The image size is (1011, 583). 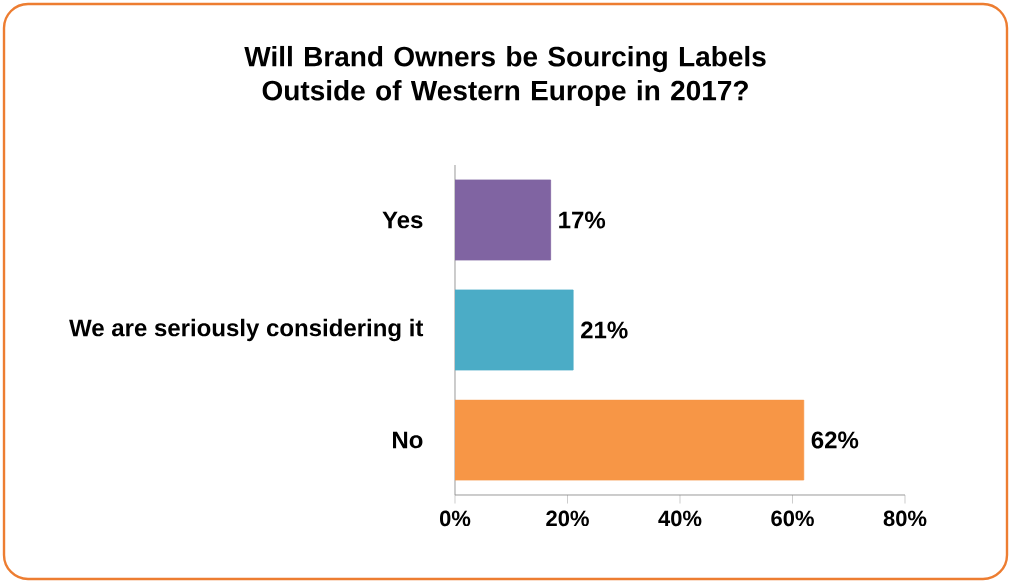 I want to click on x-tick-label: 40%, so click(x=680, y=518).